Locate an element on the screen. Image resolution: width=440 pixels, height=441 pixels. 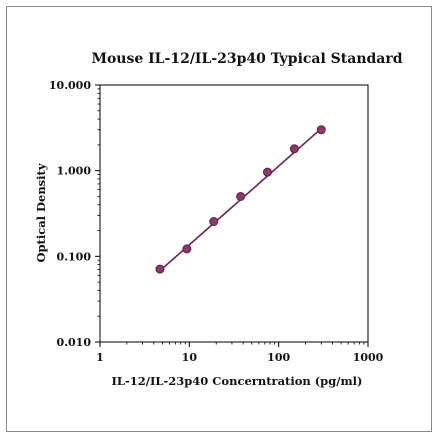
x-tick-label: 10 is located at coordinates (190, 357).